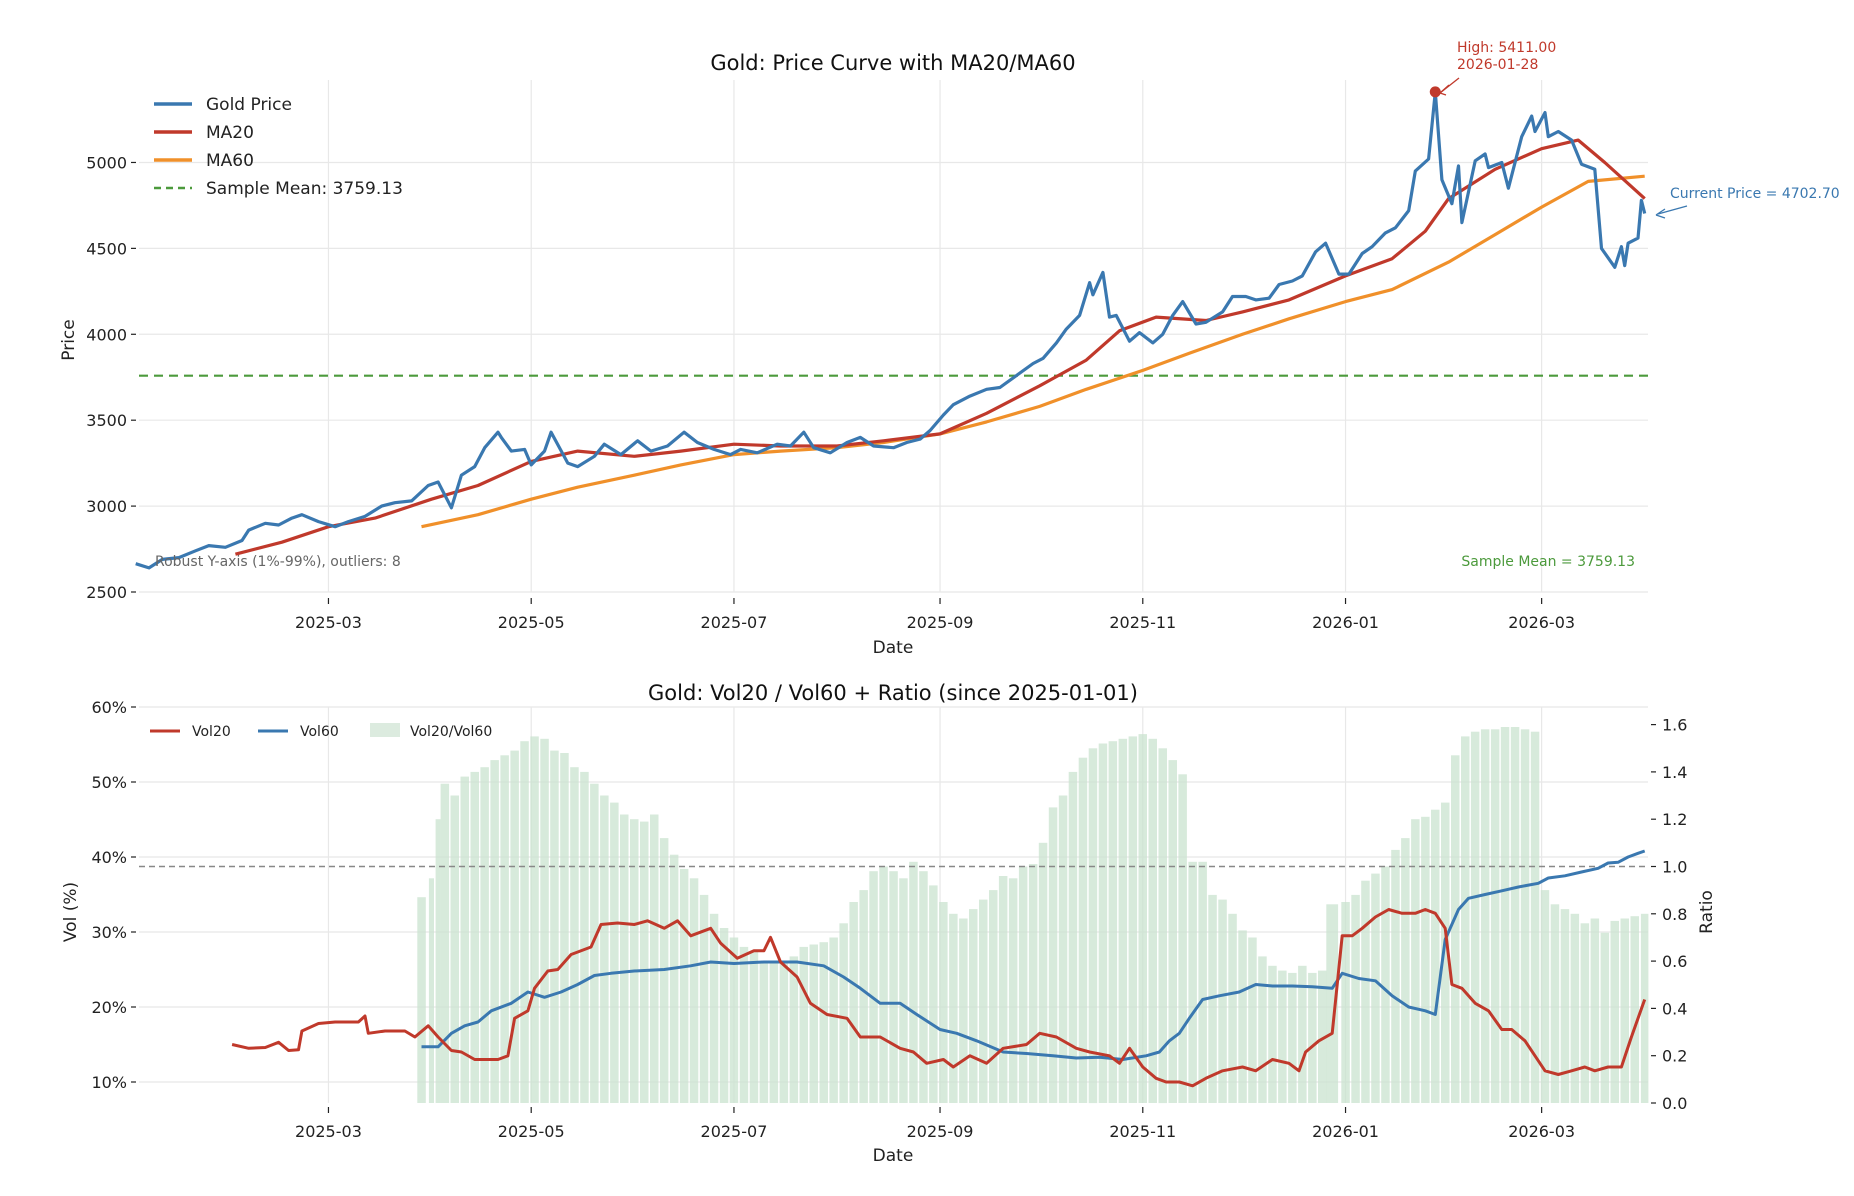 The width and height of the screenshot is (1854, 1196). I want to click on current-price-arrow, so click(1672, 210).